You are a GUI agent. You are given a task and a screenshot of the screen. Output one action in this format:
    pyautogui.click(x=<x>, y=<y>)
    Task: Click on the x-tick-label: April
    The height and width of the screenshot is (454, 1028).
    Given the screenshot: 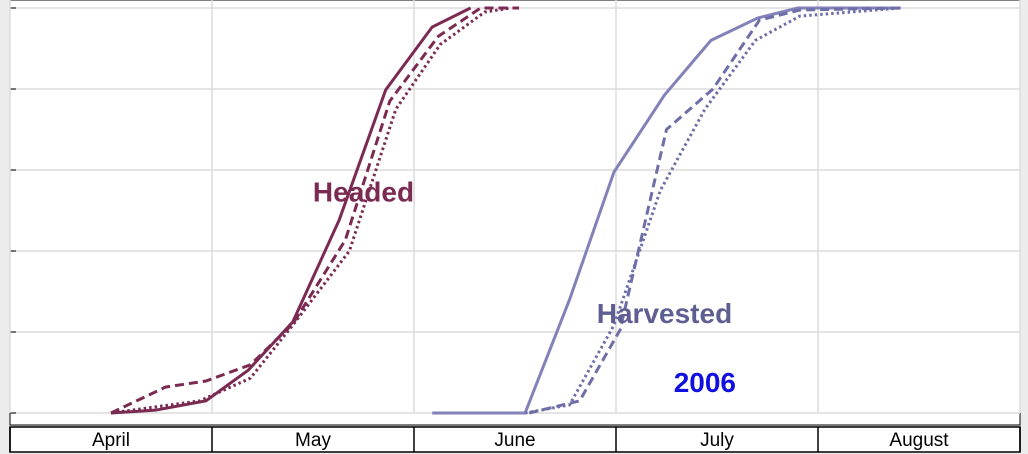 What is the action you would take?
    pyautogui.click(x=111, y=440)
    